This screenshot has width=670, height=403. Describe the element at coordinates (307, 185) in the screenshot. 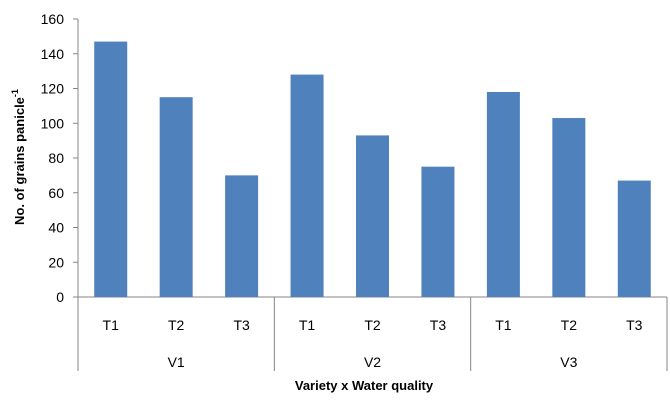

I see `bar-v2-t1` at that location.